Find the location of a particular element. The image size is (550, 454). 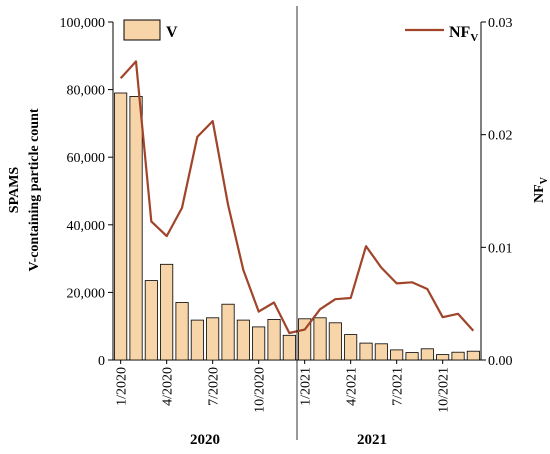

year-label: 2021 is located at coordinates (372, 440).